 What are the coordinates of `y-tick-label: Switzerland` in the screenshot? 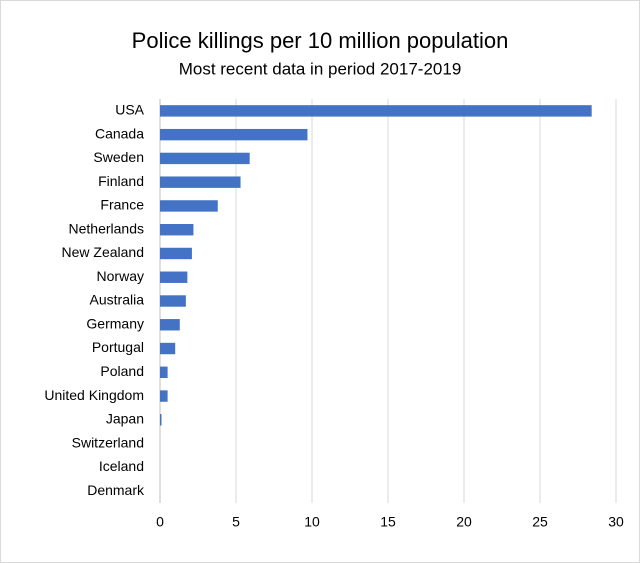 It's located at (108, 442).